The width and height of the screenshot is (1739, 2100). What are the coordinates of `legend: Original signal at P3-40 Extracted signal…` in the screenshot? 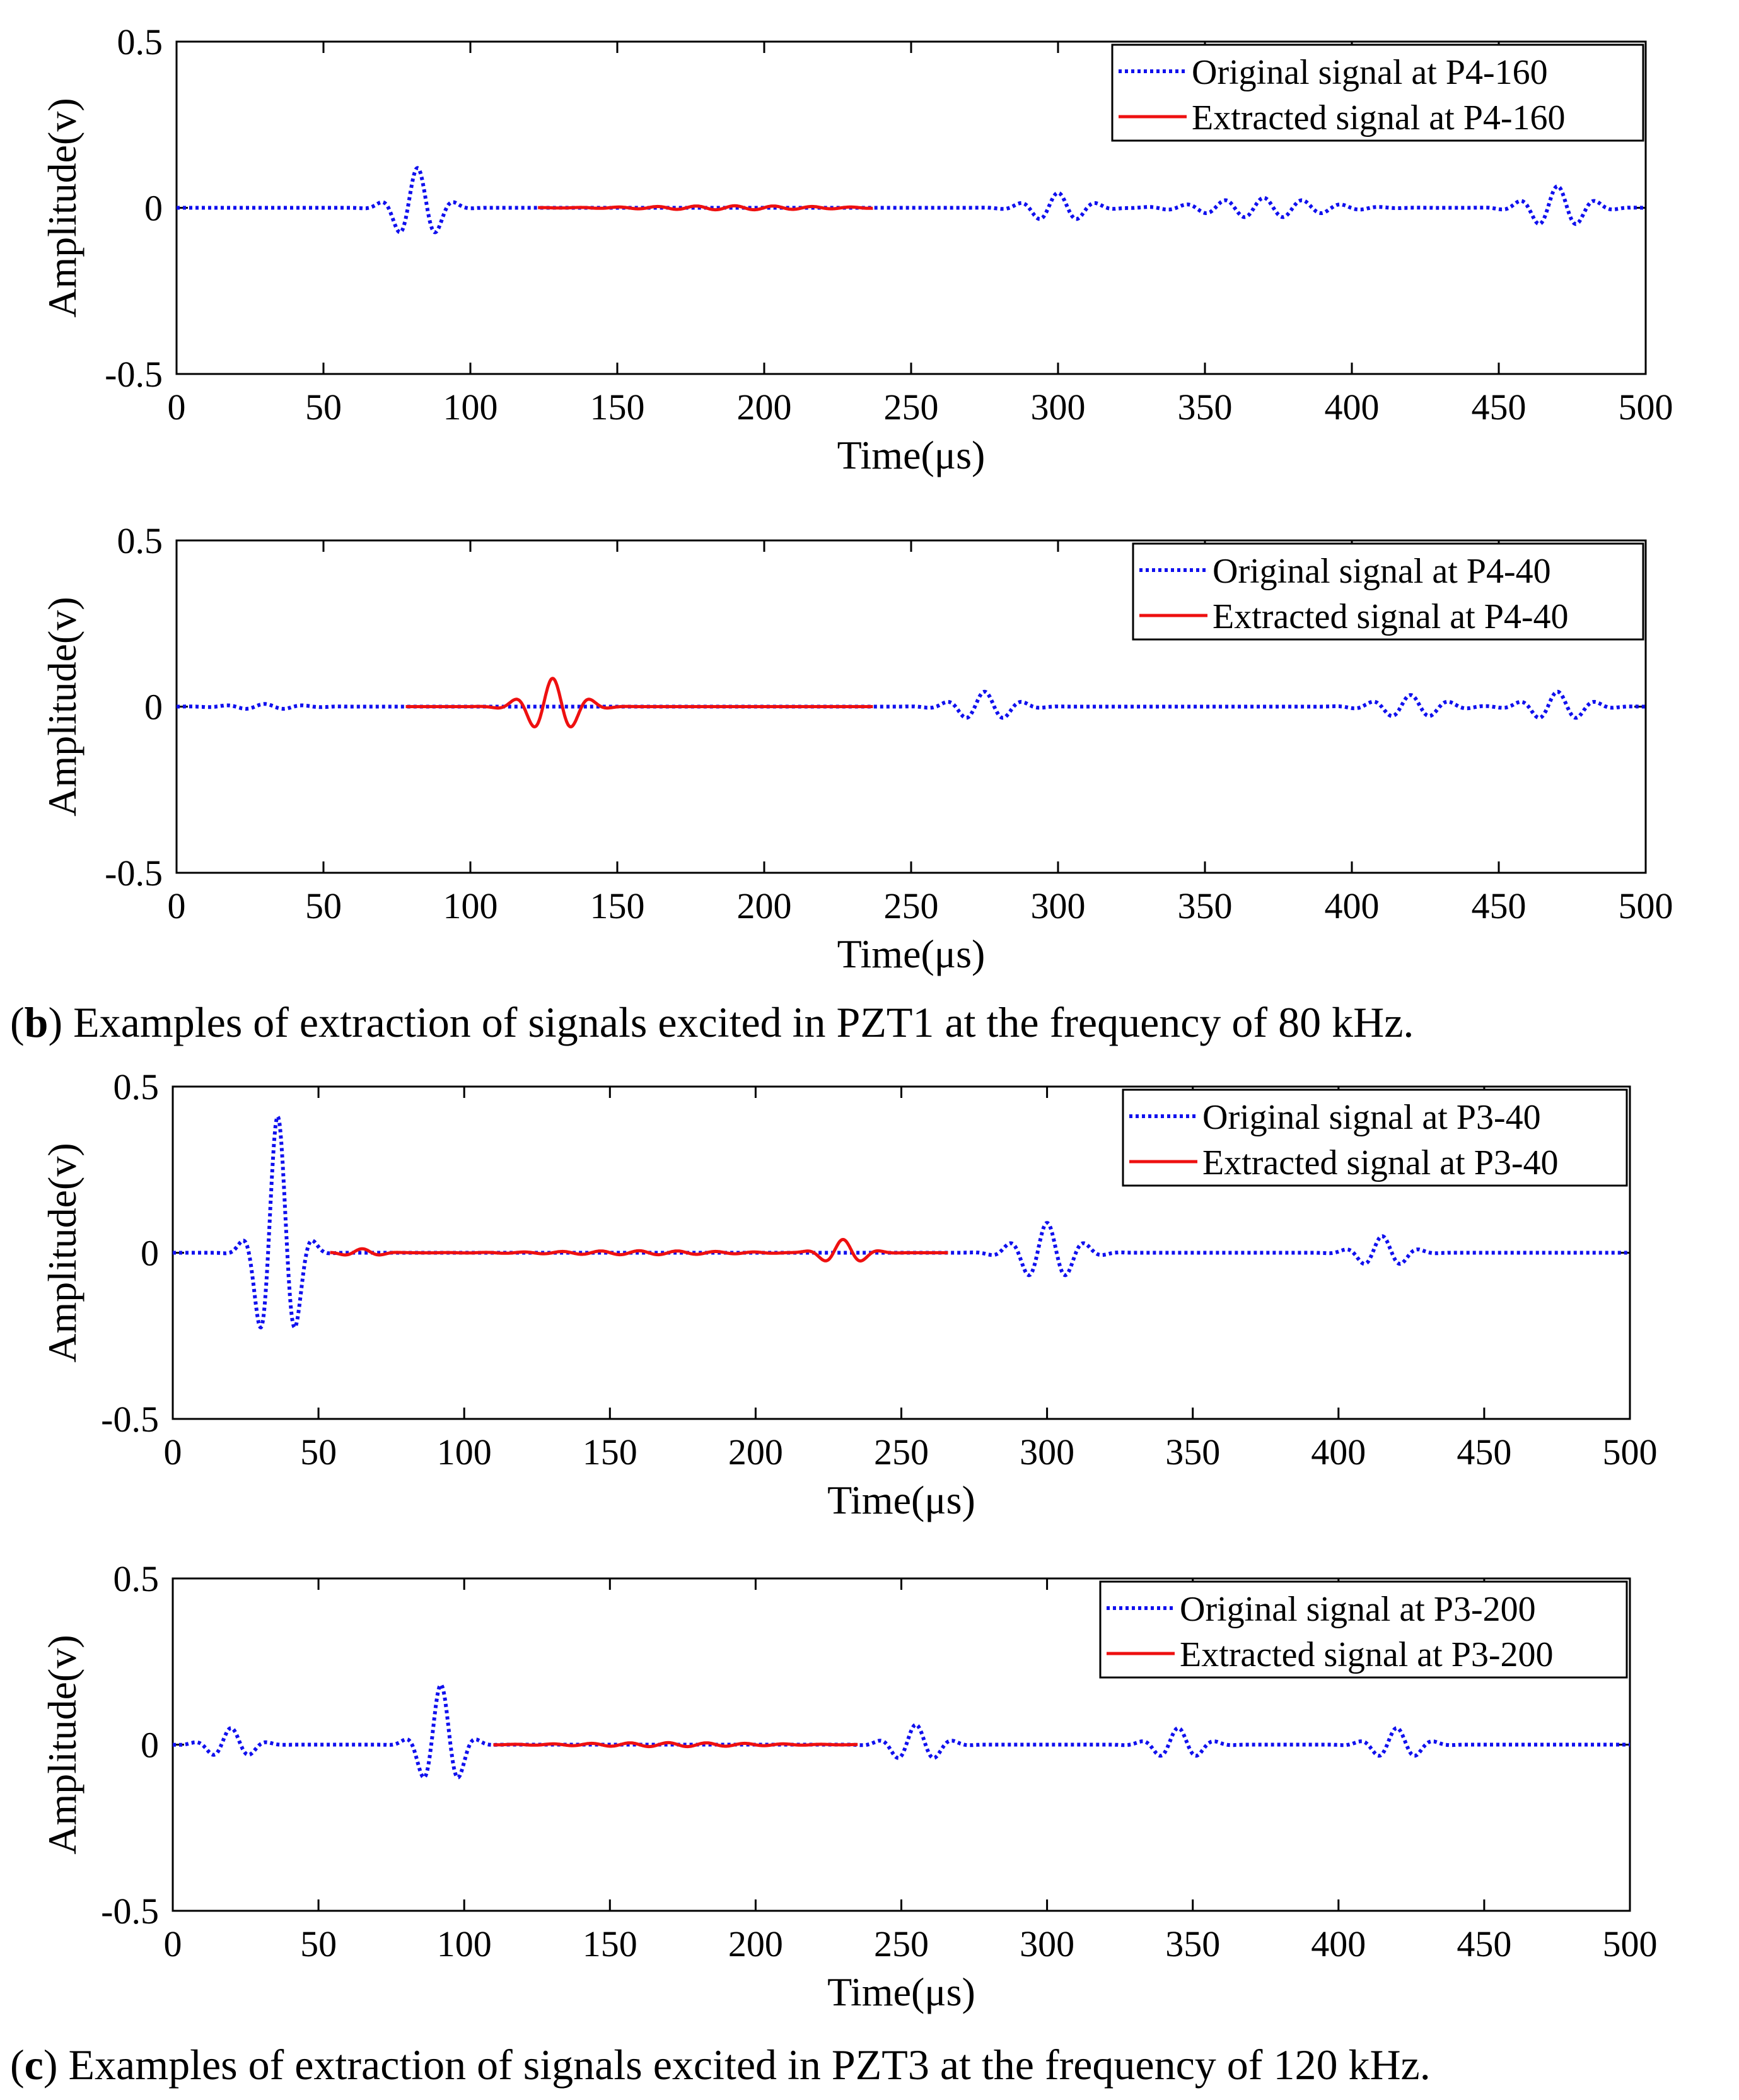 It's located at (1375, 1137).